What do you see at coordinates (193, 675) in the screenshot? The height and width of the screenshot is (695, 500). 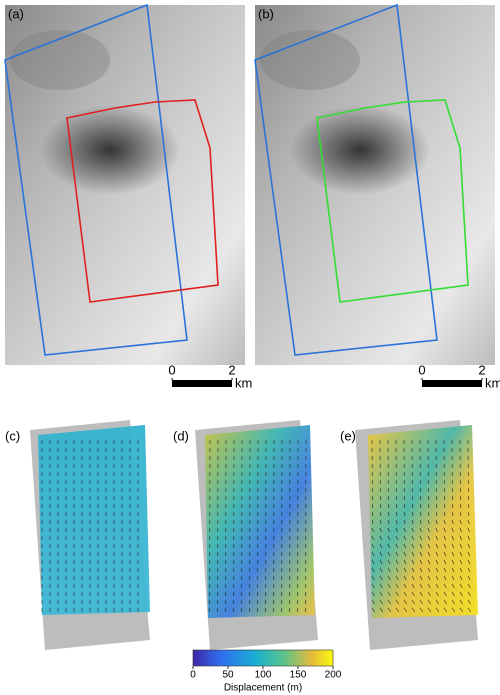 I see `colorbar-tick-label: 0` at bounding box center [193, 675].